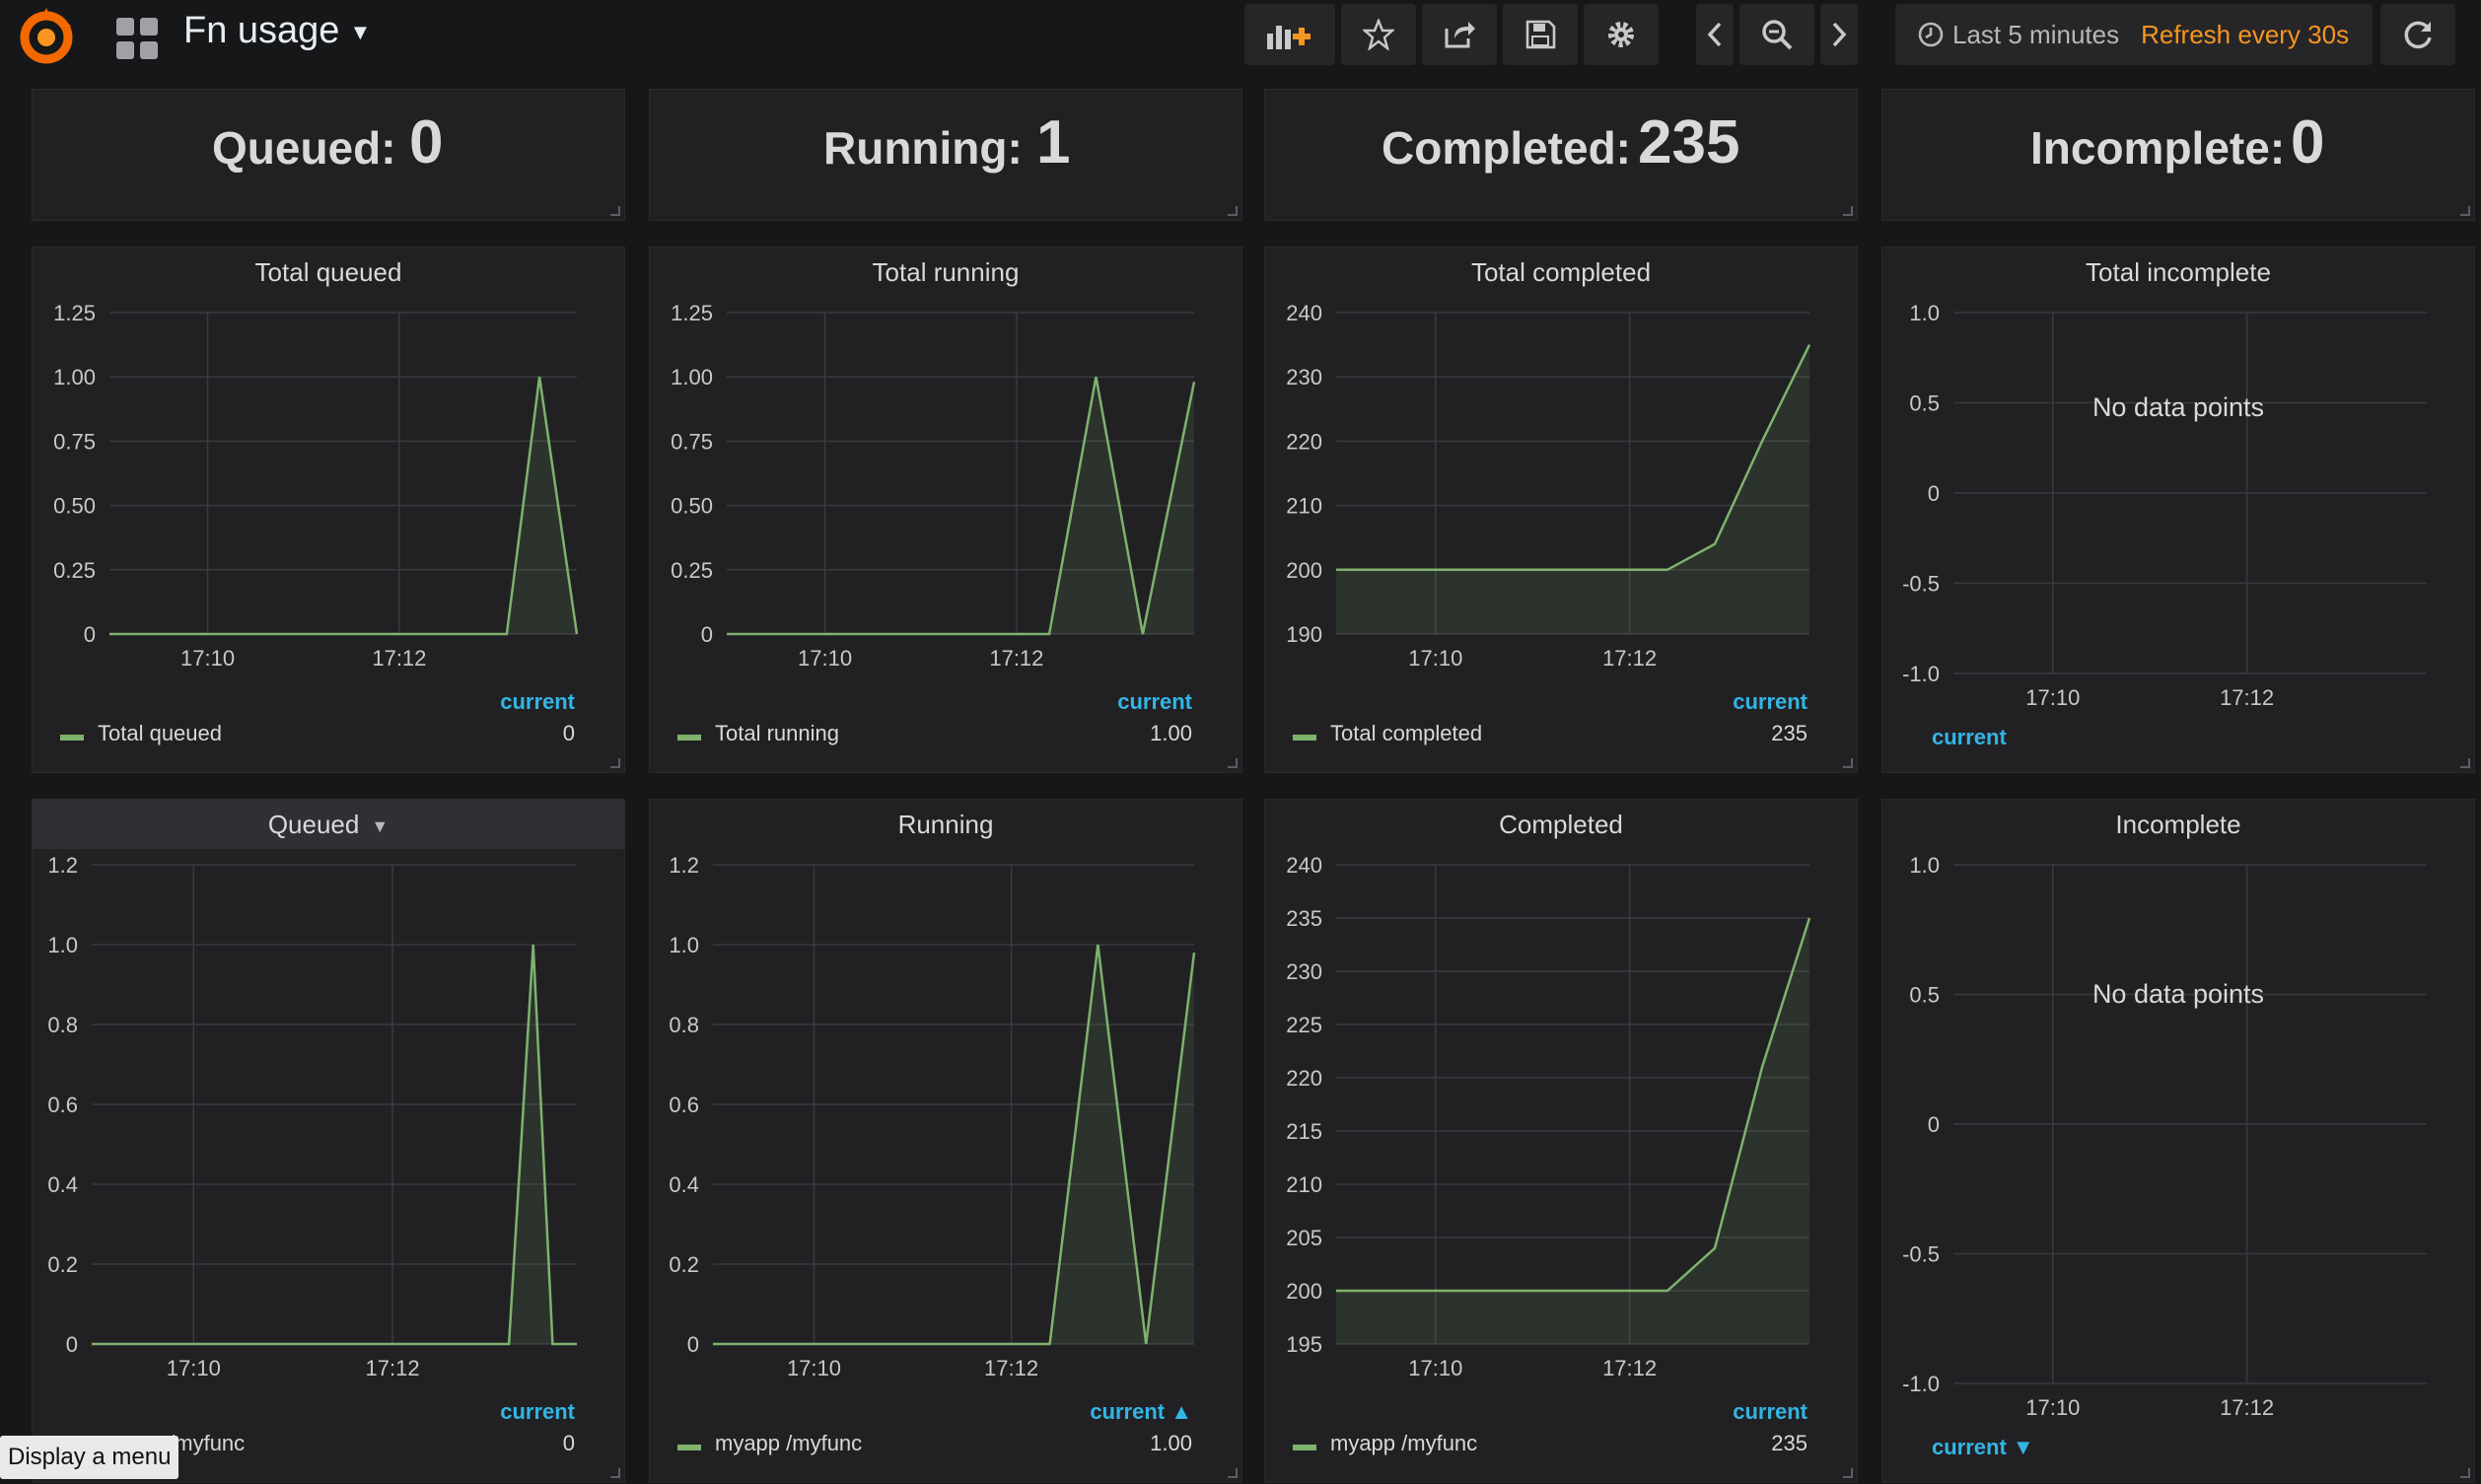  What do you see at coordinates (74, 441) in the screenshot?
I see `y-tick-label: 0.75` at bounding box center [74, 441].